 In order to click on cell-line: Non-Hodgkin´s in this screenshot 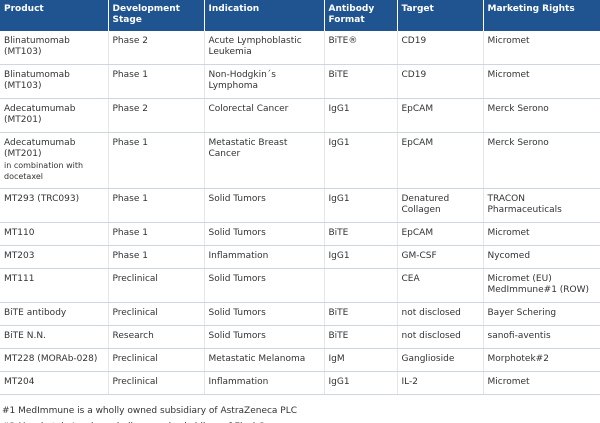, I will do `click(242, 75)`.